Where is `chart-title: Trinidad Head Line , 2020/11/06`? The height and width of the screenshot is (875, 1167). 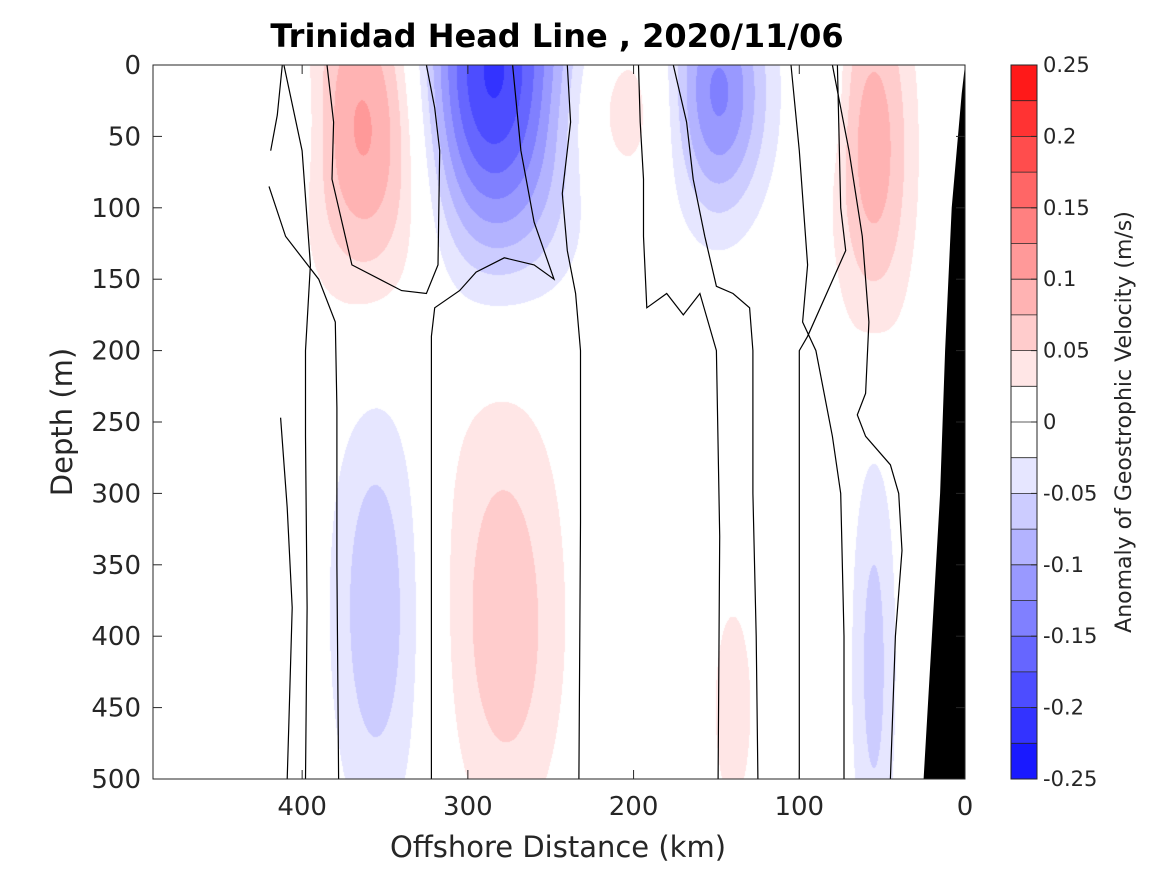
chart-title: Trinidad Head Line , 2020/11/06 is located at coordinates (556, 36).